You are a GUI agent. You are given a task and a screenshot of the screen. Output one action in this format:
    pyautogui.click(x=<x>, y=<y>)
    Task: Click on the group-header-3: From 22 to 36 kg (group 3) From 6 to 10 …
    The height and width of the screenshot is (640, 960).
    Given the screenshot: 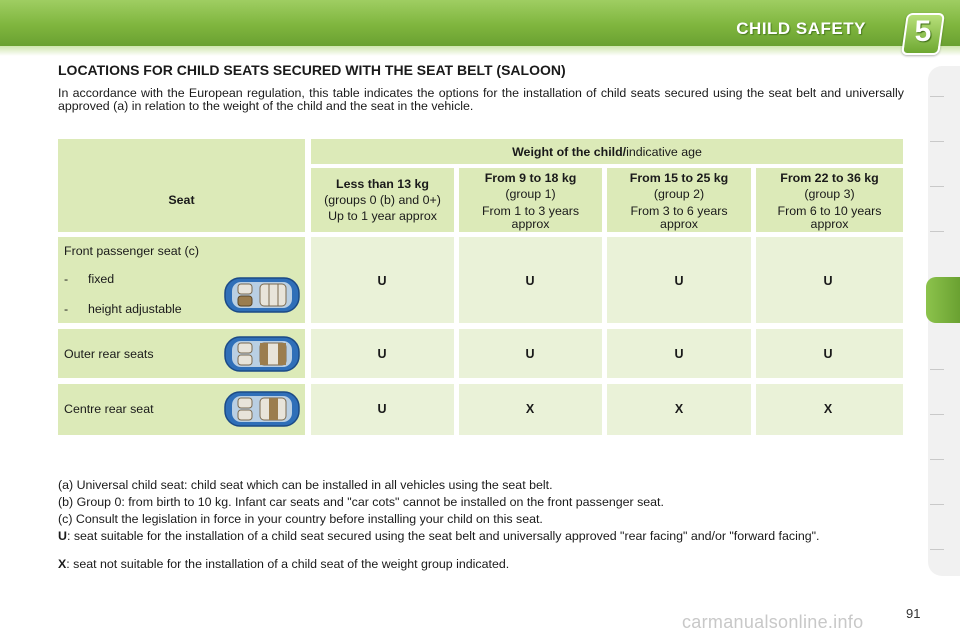 What is the action you would take?
    pyautogui.click(x=829, y=201)
    